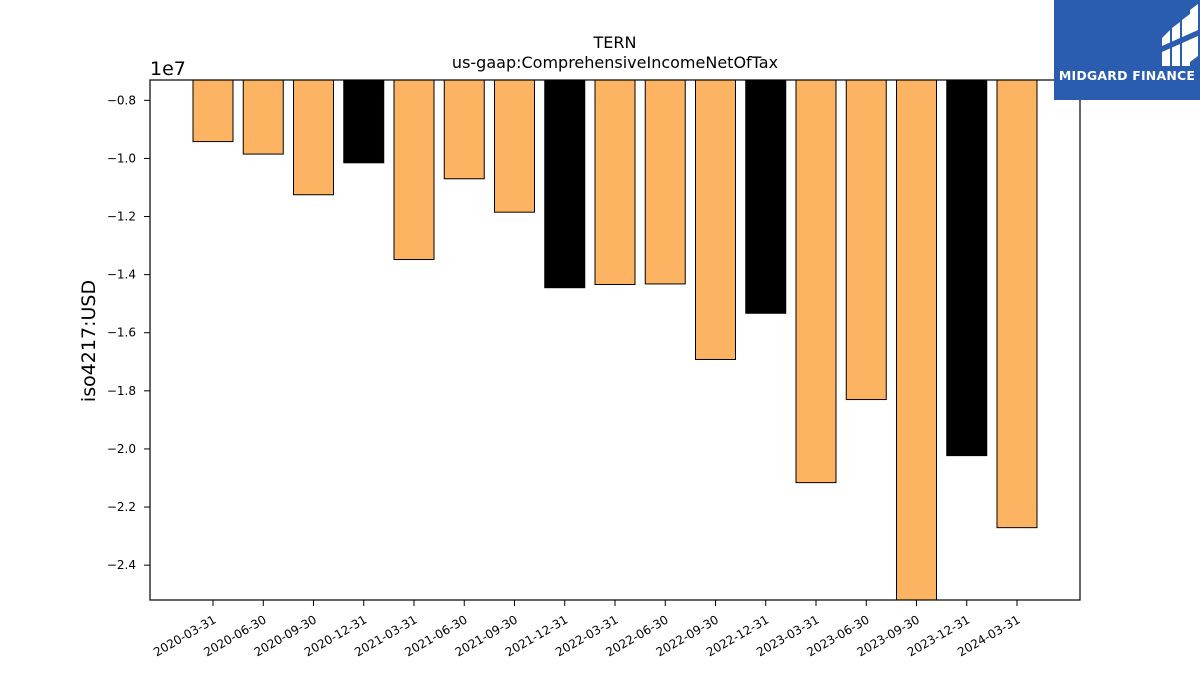 This screenshot has height=675, width=1200. I want to click on y-tick-label: −1.8, so click(121, 391).